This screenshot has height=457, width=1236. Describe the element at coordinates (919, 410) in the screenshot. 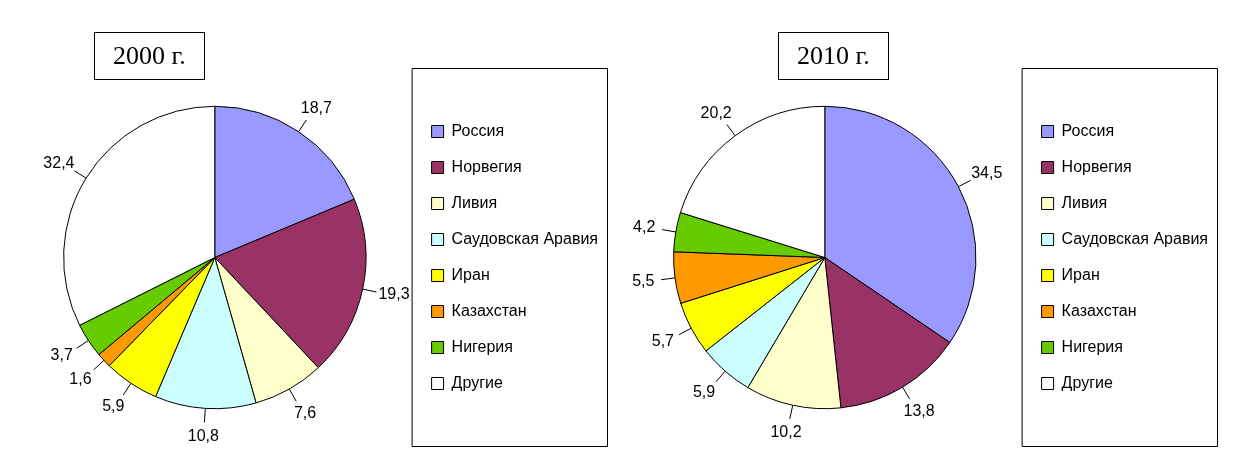

I see `data-label: 13,8` at that location.